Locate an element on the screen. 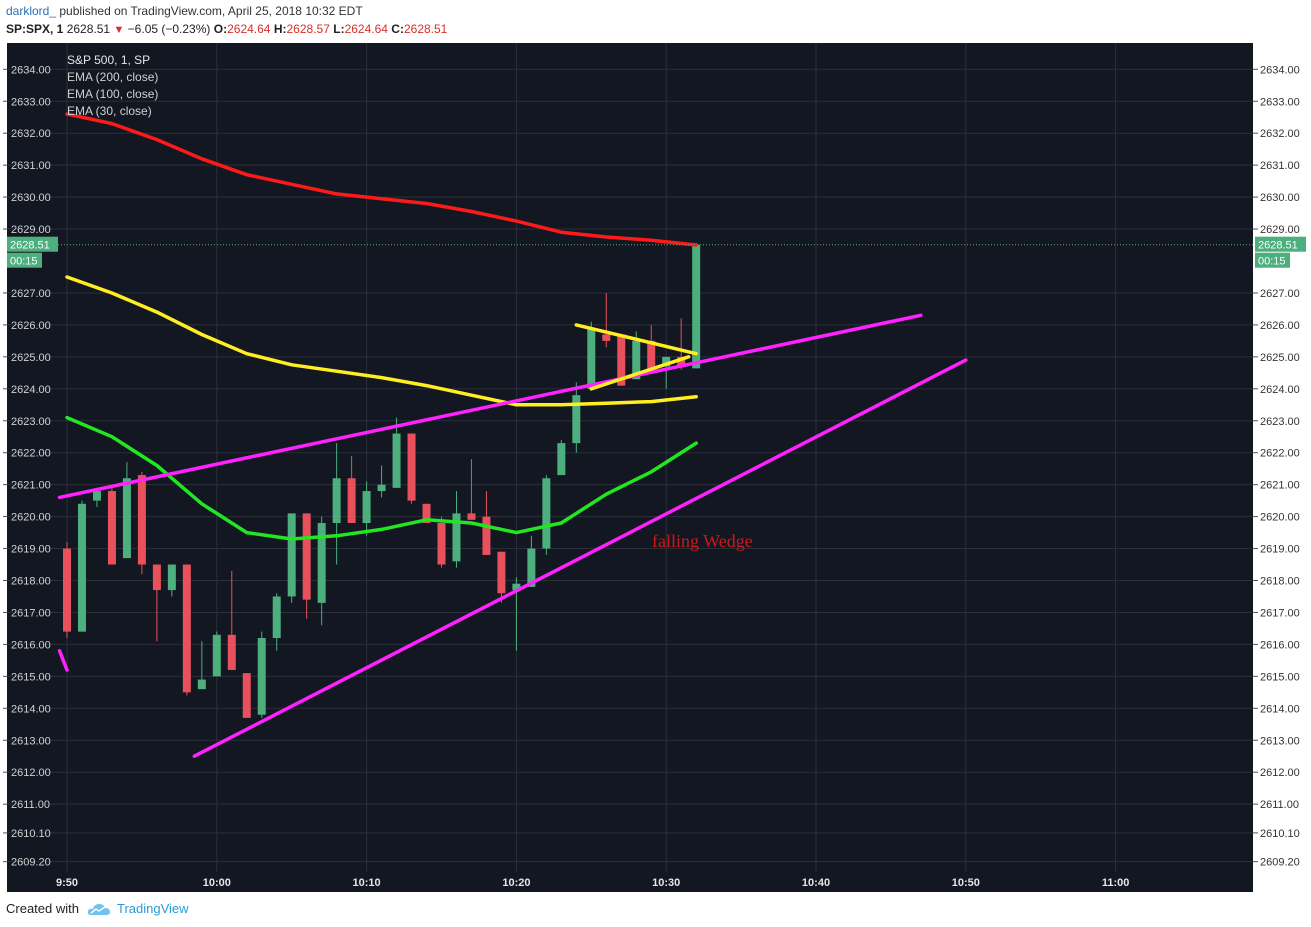  price-change: −6.05 (−0.23%) is located at coordinates (169, 29).